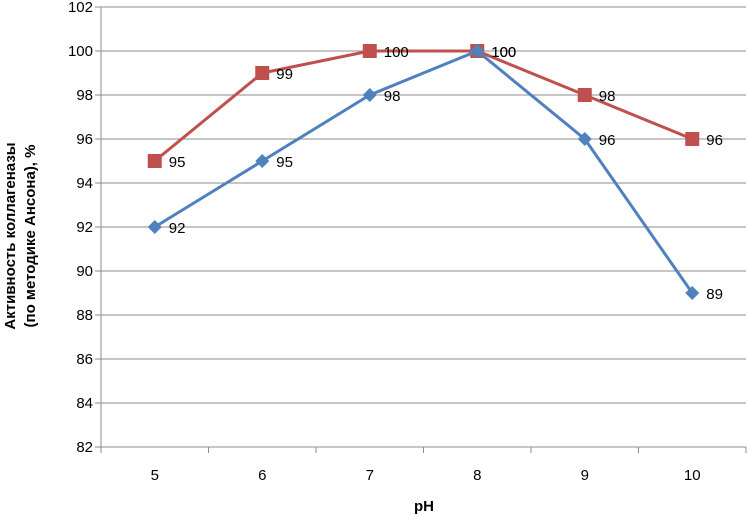 The image size is (747, 516). What do you see at coordinates (30, 236) in the screenshot?
I see `y-axis-title-line-2: (по методике Ансона), %` at bounding box center [30, 236].